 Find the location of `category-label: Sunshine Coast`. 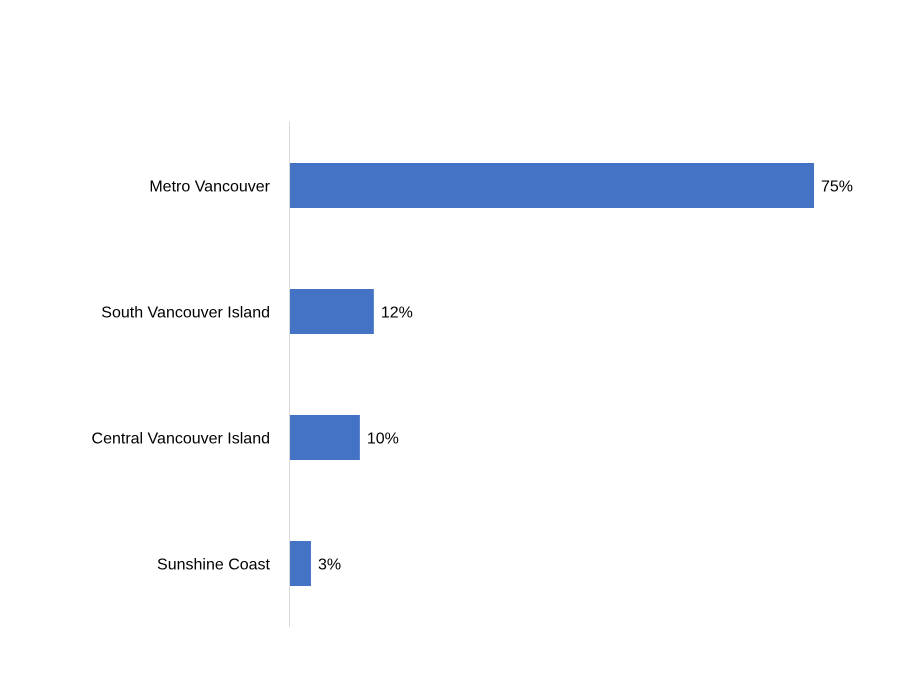

category-label: Sunshine Coast is located at coordinates (214, 565).